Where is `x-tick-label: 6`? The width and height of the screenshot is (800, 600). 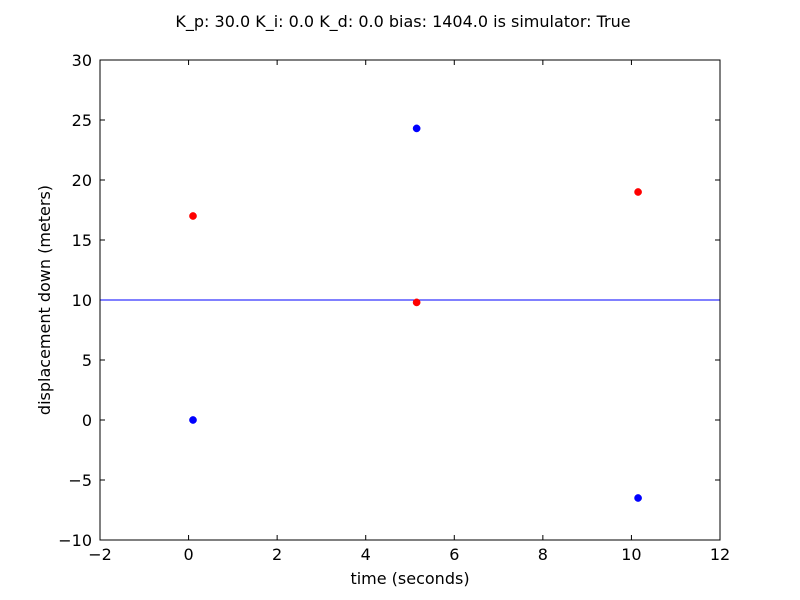 x-tick-label: 6 is located at coordinates (454, 554).